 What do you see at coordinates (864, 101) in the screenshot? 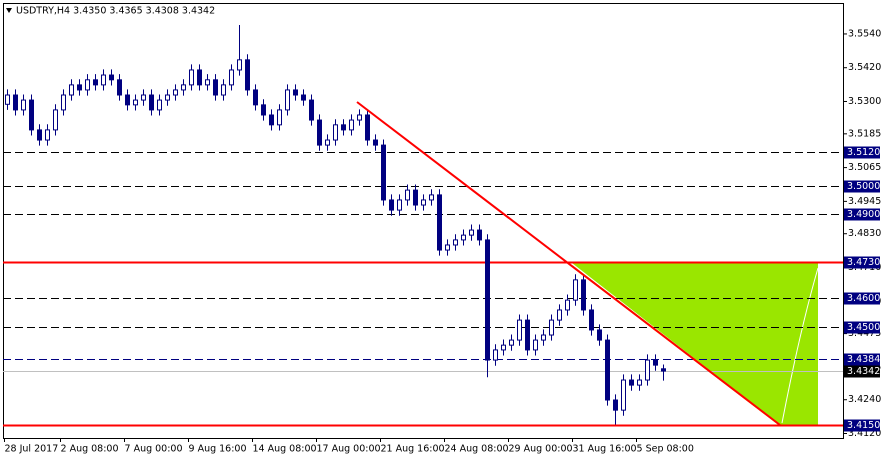
I see `y-tick-label: 3.5300` at bounding box center [864, 101].